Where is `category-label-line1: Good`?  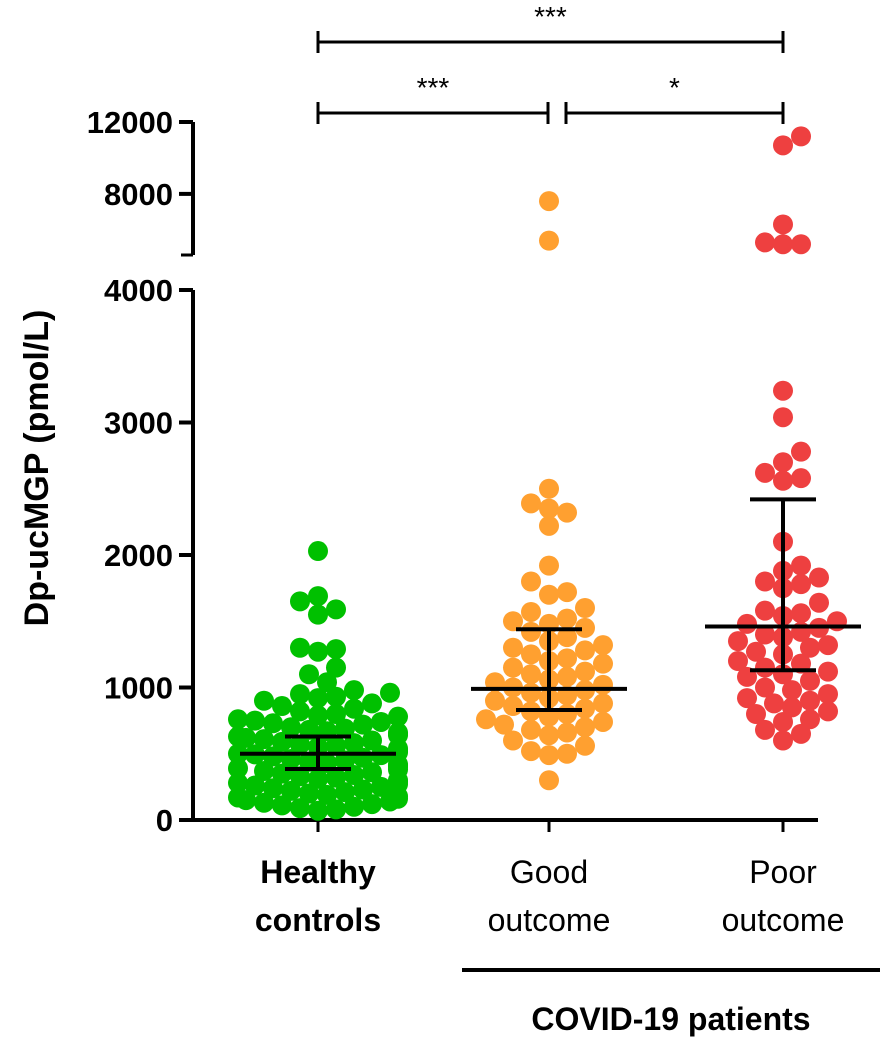
category-label-line1: Good is located at coordinates (549, 872).